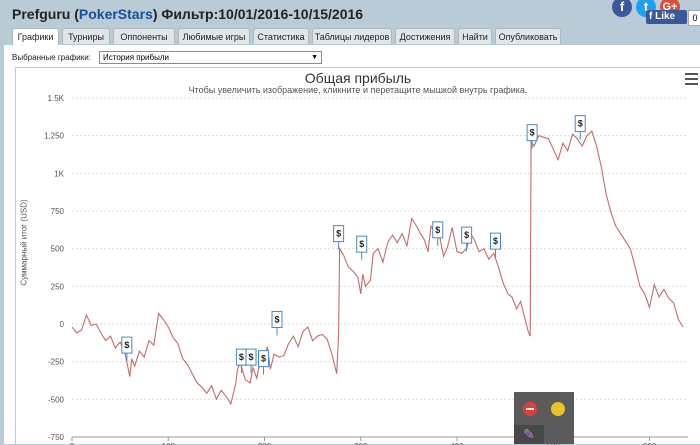 The width and height of the screenshot is (700, 445). What do you see at coordinates (144, 36) in the screenshot?
I see `tab-opponents: Оппоненты` at bounding box center [144, 36].